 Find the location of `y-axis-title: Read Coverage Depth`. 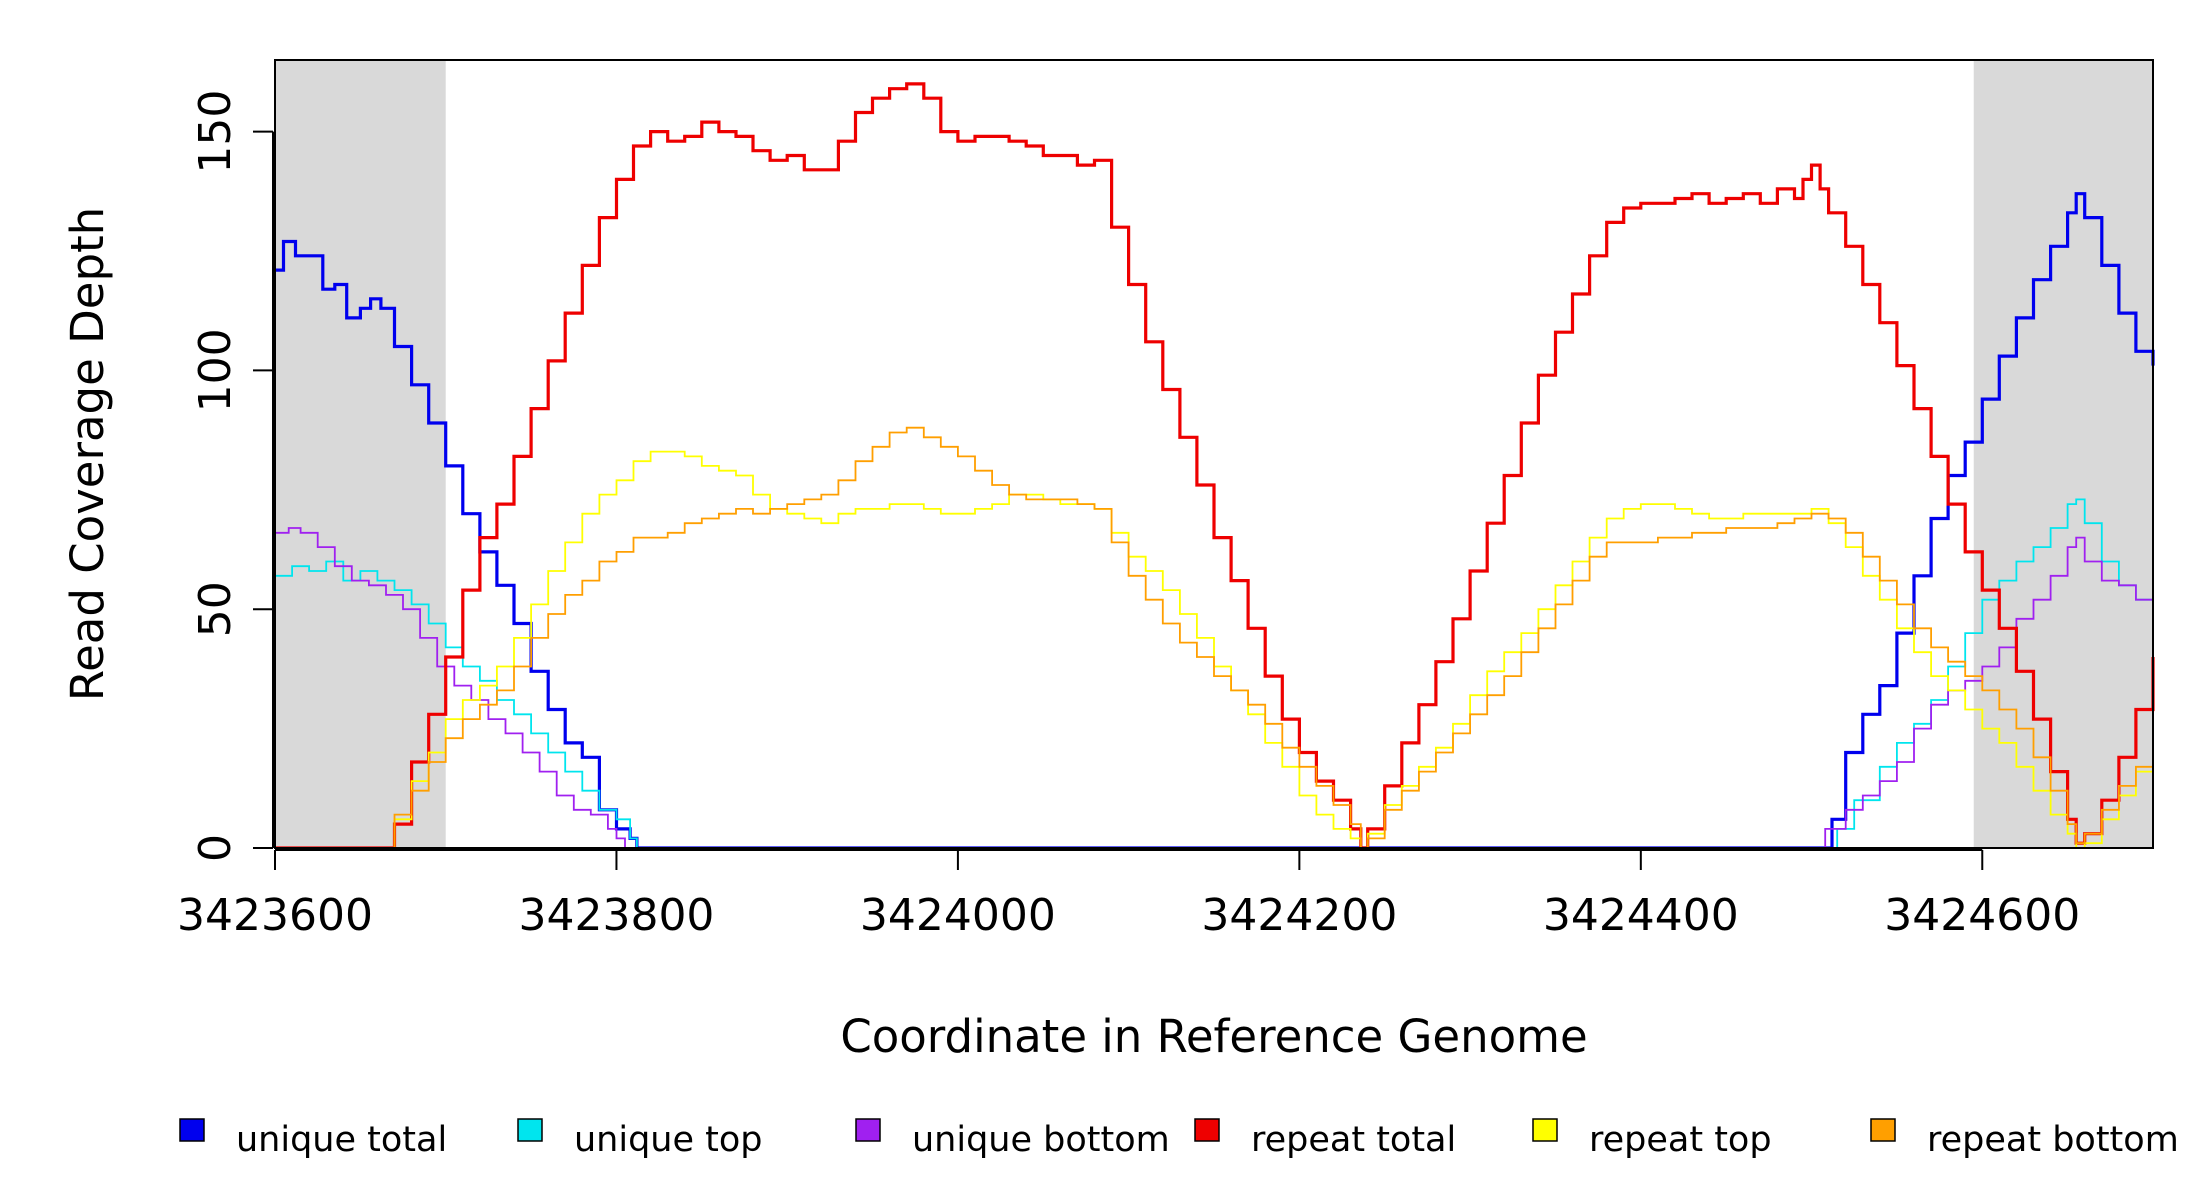

y-axis-title: Read Coverage Depth is located at coordinates (87, 454).